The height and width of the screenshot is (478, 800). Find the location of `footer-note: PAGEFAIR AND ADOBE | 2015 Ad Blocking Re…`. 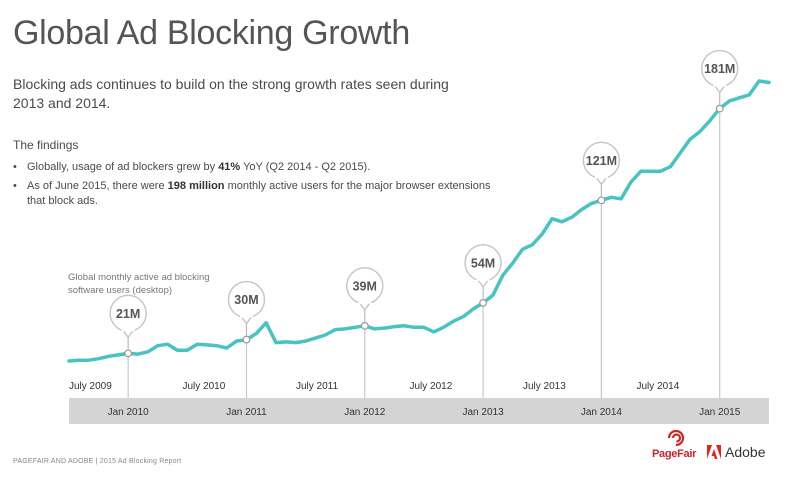

footer-note: PAGEFAIR AND ADOBE | 2015 Ad Blocking Re… is located at coordinates (97, 461).